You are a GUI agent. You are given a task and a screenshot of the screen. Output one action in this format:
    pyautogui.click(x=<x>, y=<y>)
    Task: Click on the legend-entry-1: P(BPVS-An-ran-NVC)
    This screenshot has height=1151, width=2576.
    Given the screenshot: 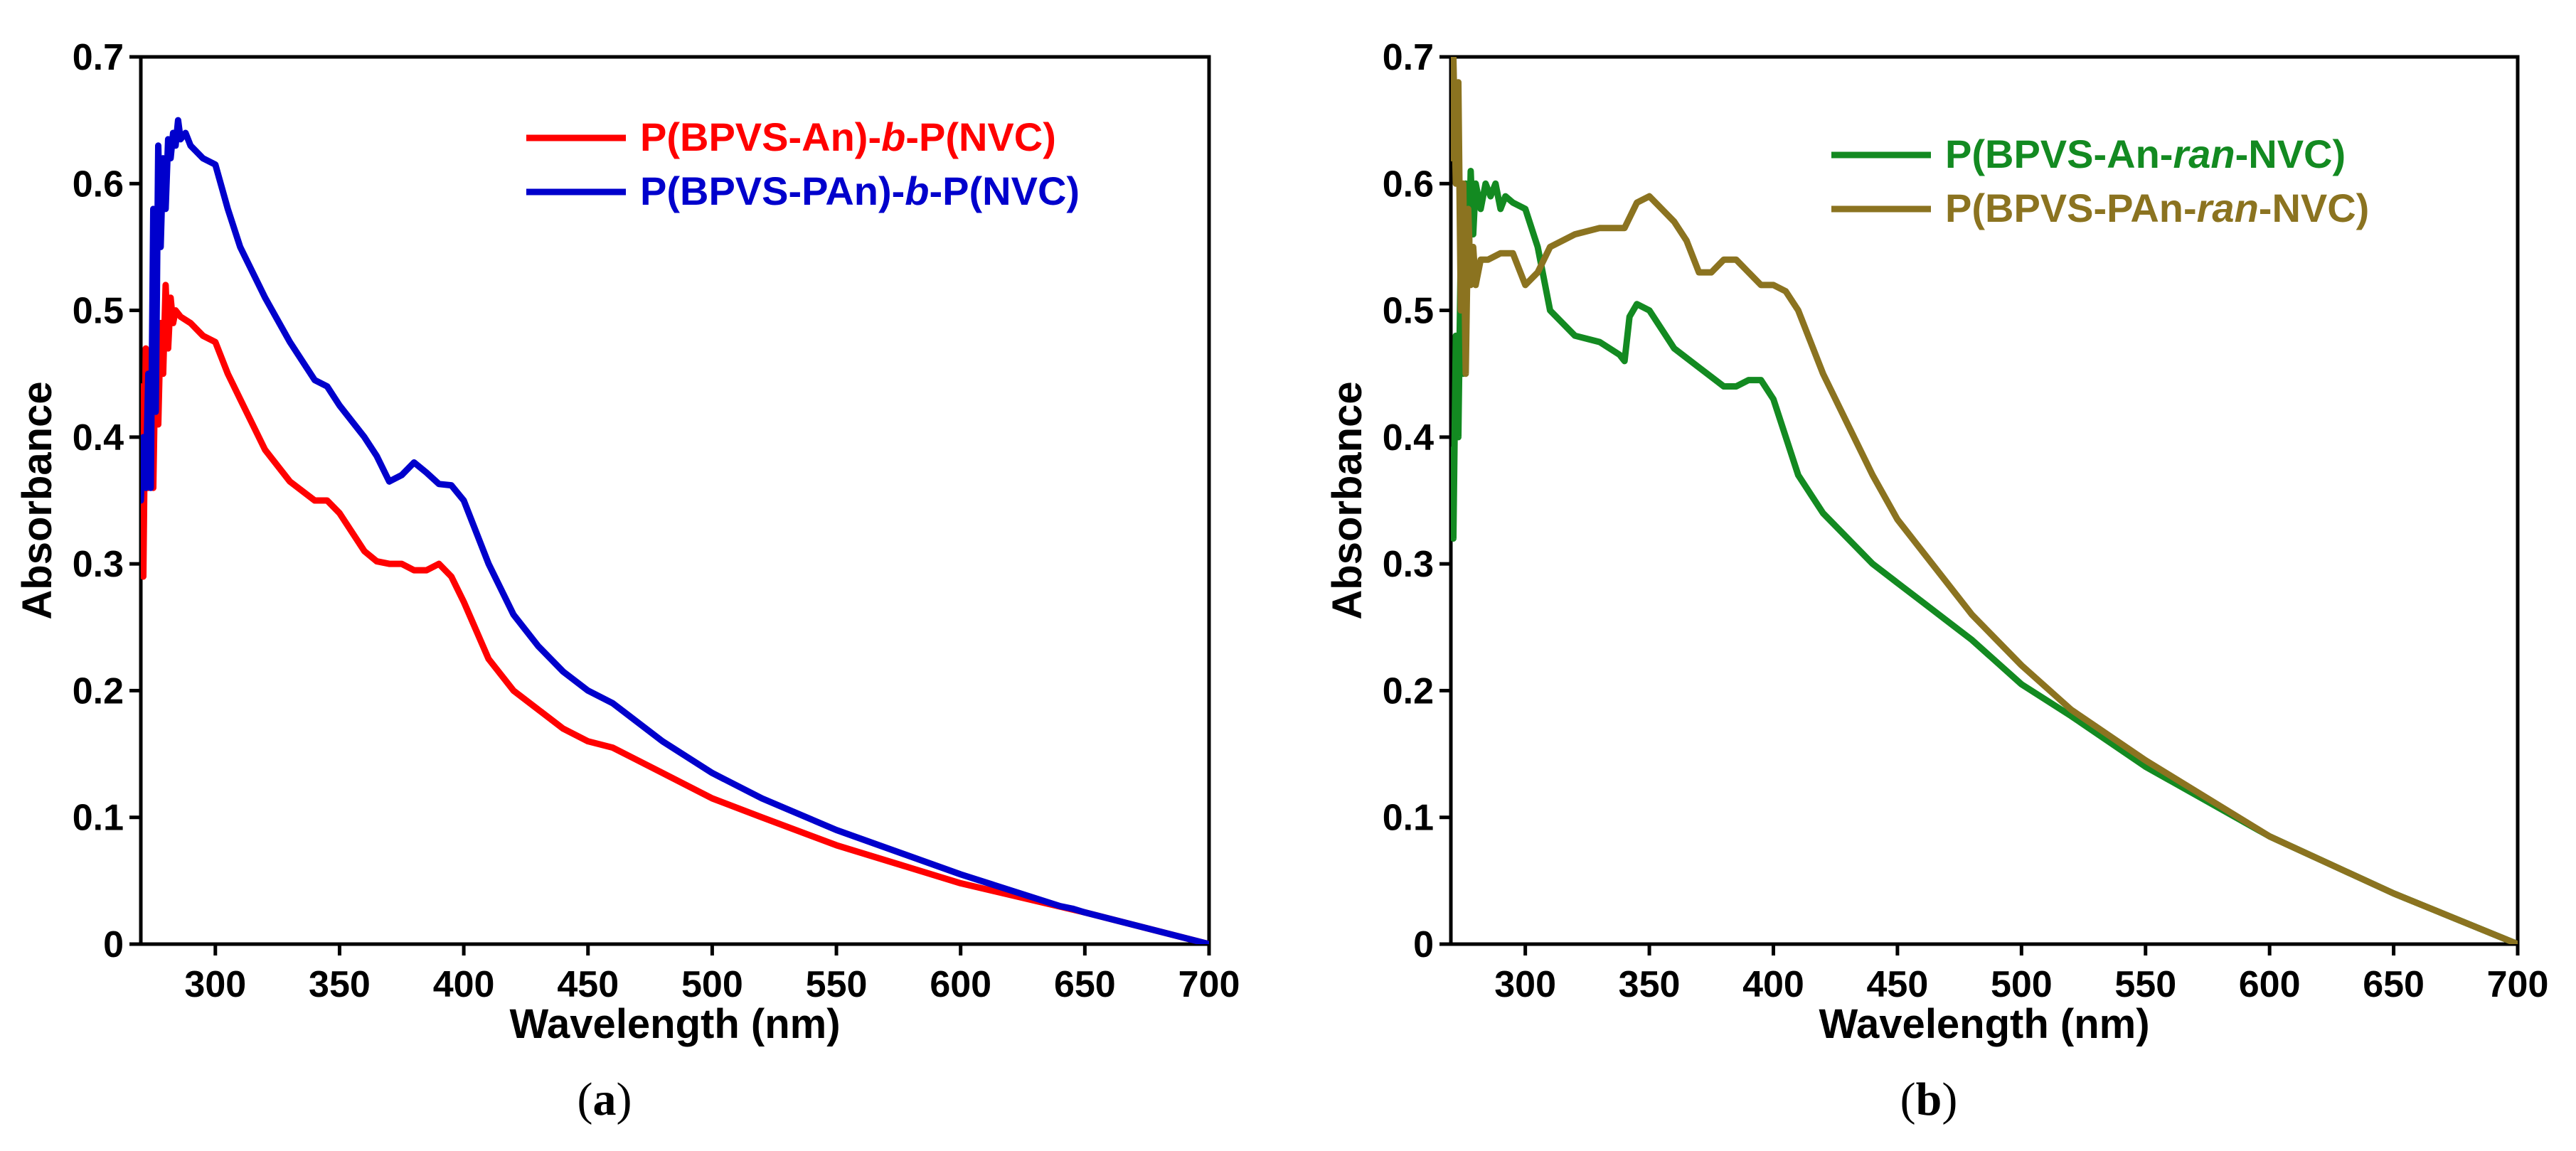 What is the action you would take?
    pyautogui.click(x=2145, y=154)
    